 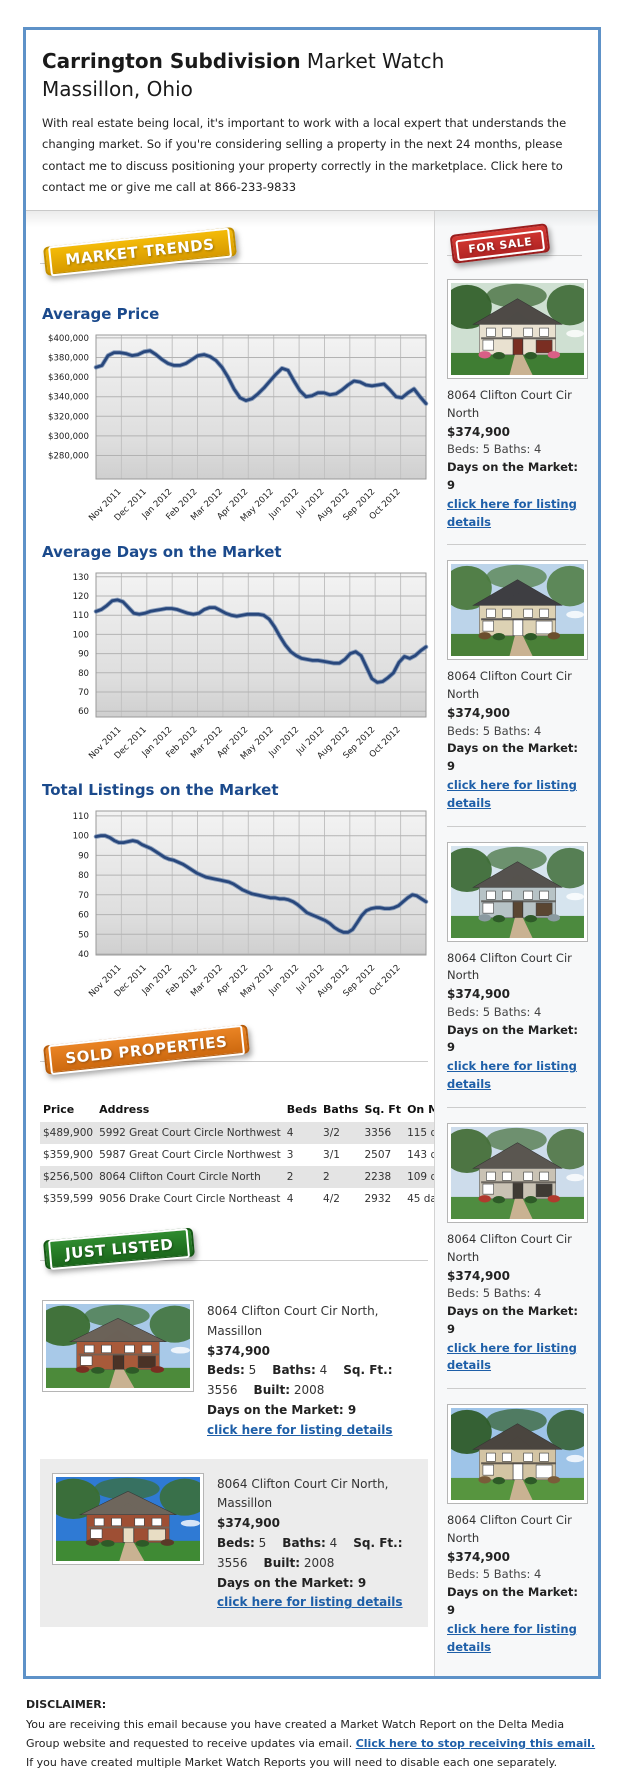 I want to click on sold-properties-badge: SOLD PROPERTIES, so click(x=146, y=1050).